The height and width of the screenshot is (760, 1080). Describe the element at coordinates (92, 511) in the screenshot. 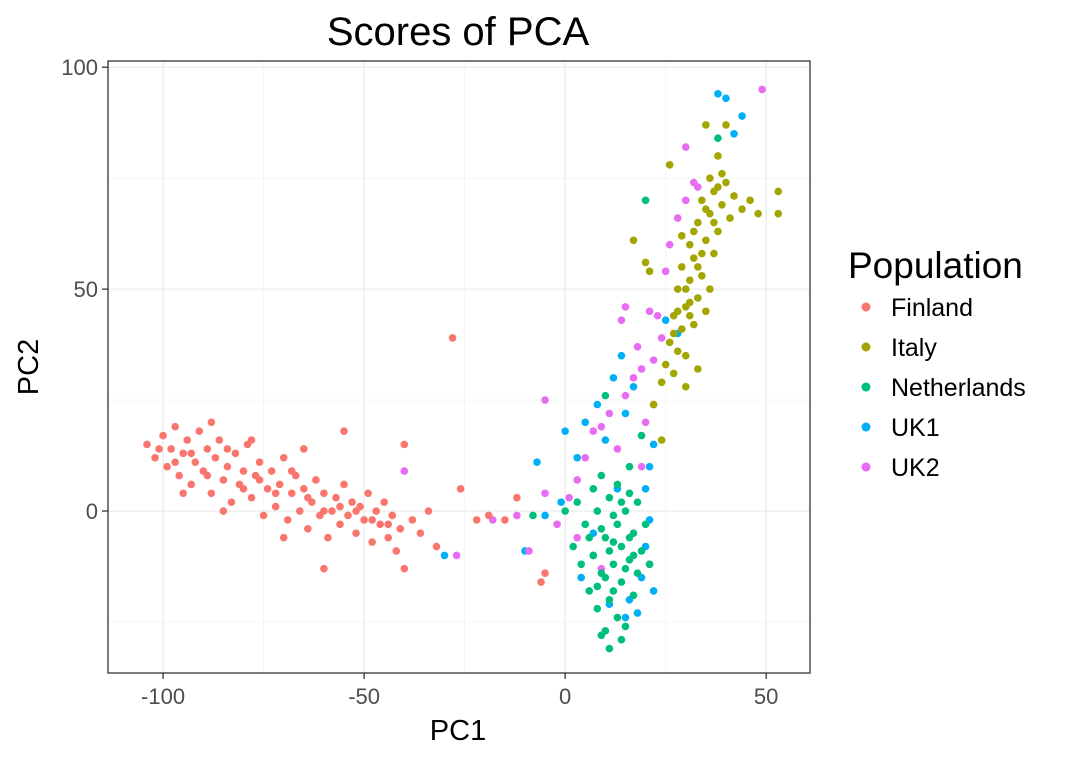

I see `y-tick-label: 0` at that location.